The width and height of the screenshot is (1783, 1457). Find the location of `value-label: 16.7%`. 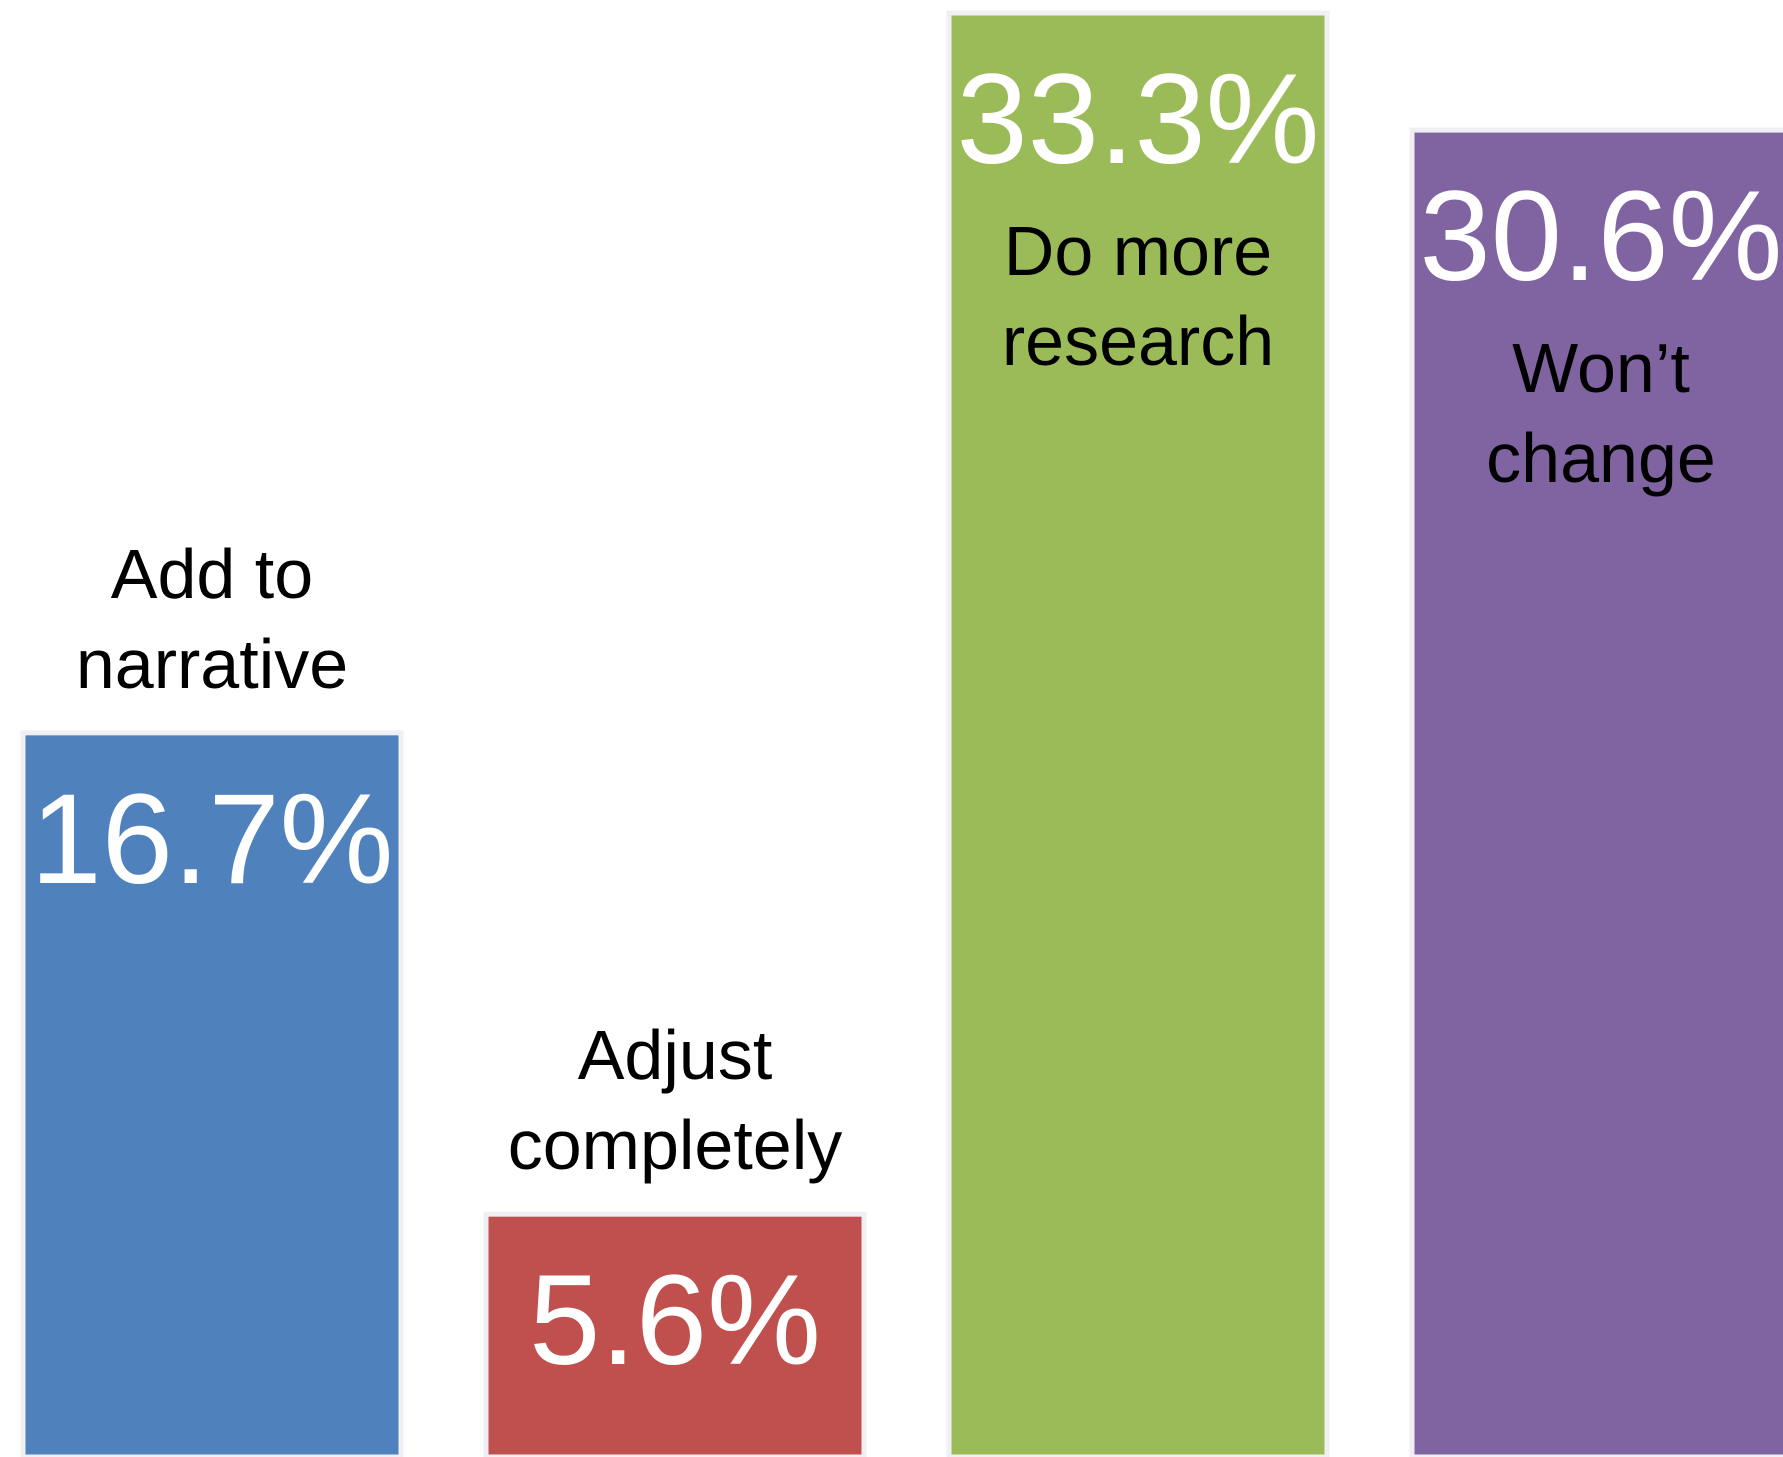

value-label: 16.7% is located at coordinates (212, 839).